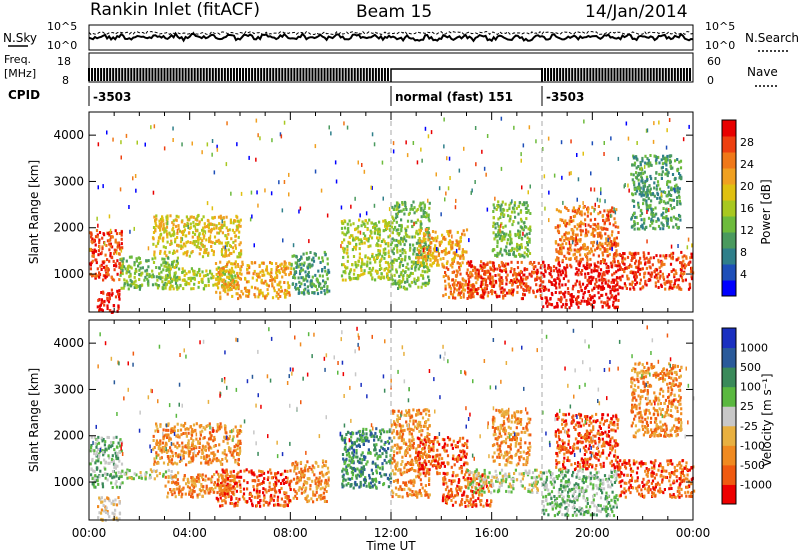 This screenshot has width=800, height=554. Describe the element at coordinates (762, 72) in the screenshot. I see `nave-label: Nave` at that location.